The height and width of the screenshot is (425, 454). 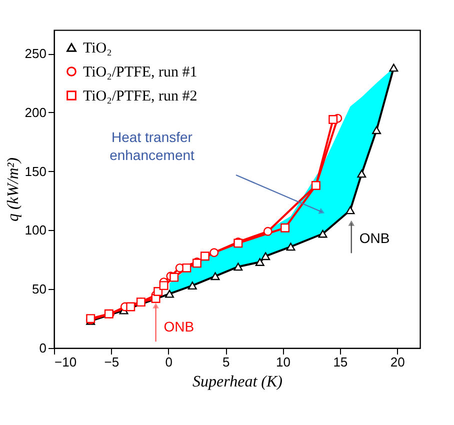 I want to click on y-tick-label: 150, so click(x=35, y=171).